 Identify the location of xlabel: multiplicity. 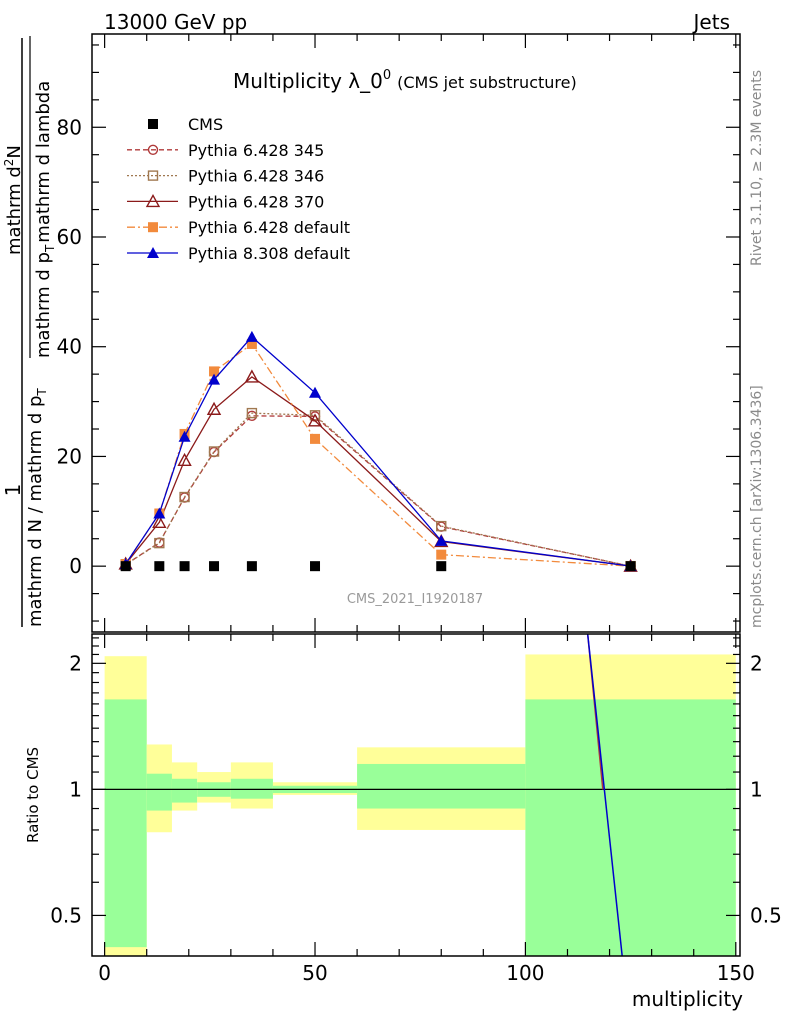
(687, 999).